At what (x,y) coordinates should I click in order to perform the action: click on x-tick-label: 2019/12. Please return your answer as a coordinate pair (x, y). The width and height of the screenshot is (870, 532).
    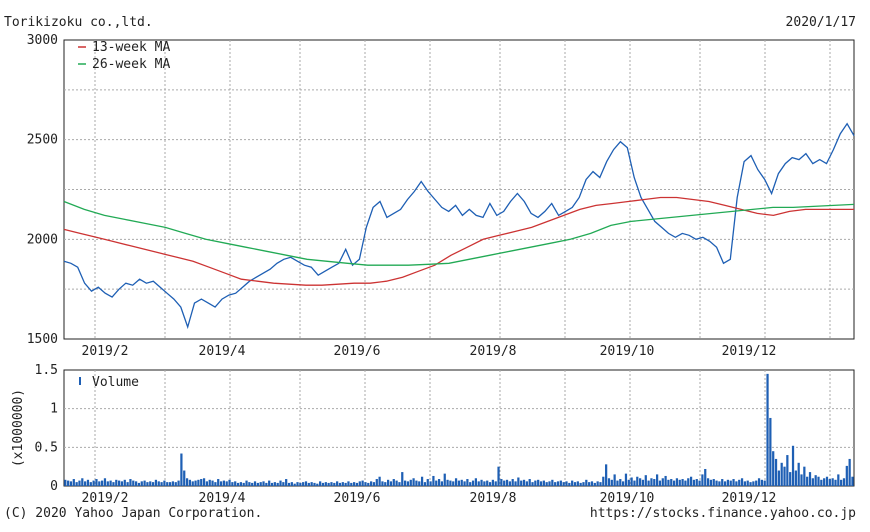
    Looking at the image, I should click on (749, 498).